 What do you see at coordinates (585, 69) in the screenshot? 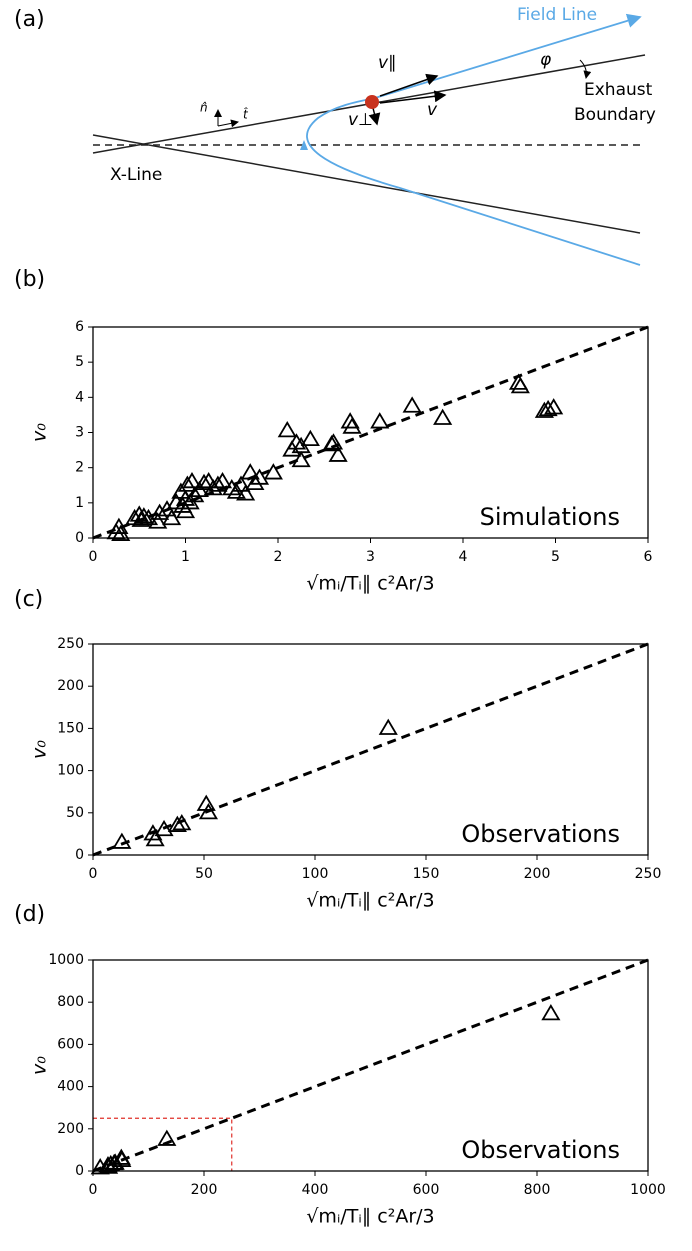
I see `angle-arc` at bounding box center [585, 69].